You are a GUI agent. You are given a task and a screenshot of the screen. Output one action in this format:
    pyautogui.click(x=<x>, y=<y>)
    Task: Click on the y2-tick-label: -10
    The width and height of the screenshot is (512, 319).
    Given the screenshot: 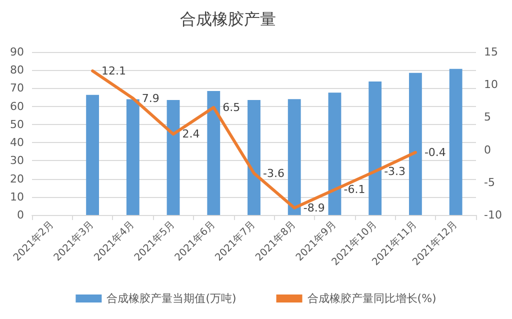 What is the action you would take?
    pyautogui.click(x=493, y=215)
    